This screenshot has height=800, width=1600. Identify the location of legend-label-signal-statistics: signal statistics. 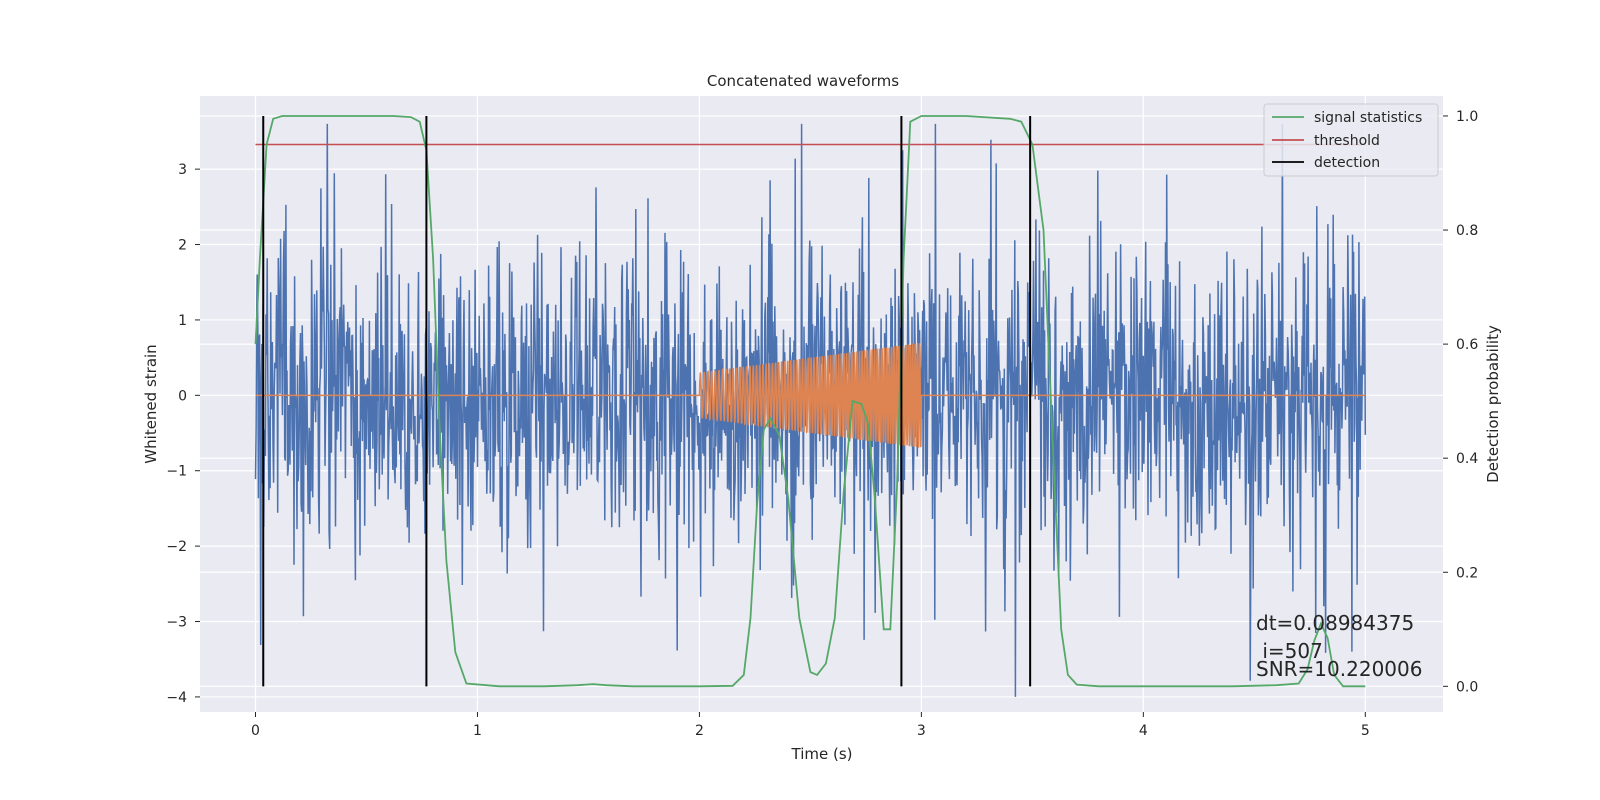
(1368, 118).